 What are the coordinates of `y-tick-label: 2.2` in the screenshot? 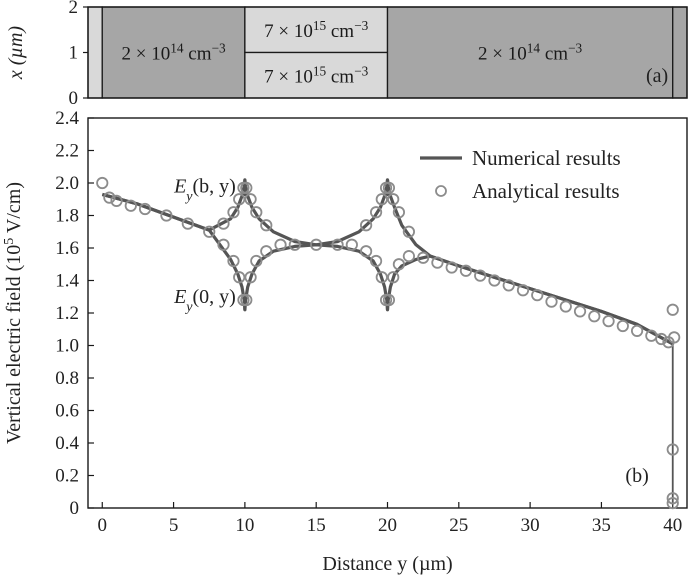 It's located at (67, 151).